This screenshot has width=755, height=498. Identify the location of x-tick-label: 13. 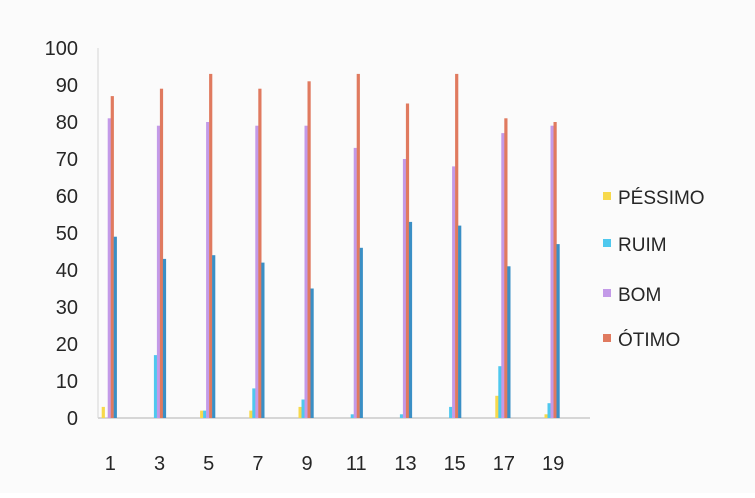
(405, 464).